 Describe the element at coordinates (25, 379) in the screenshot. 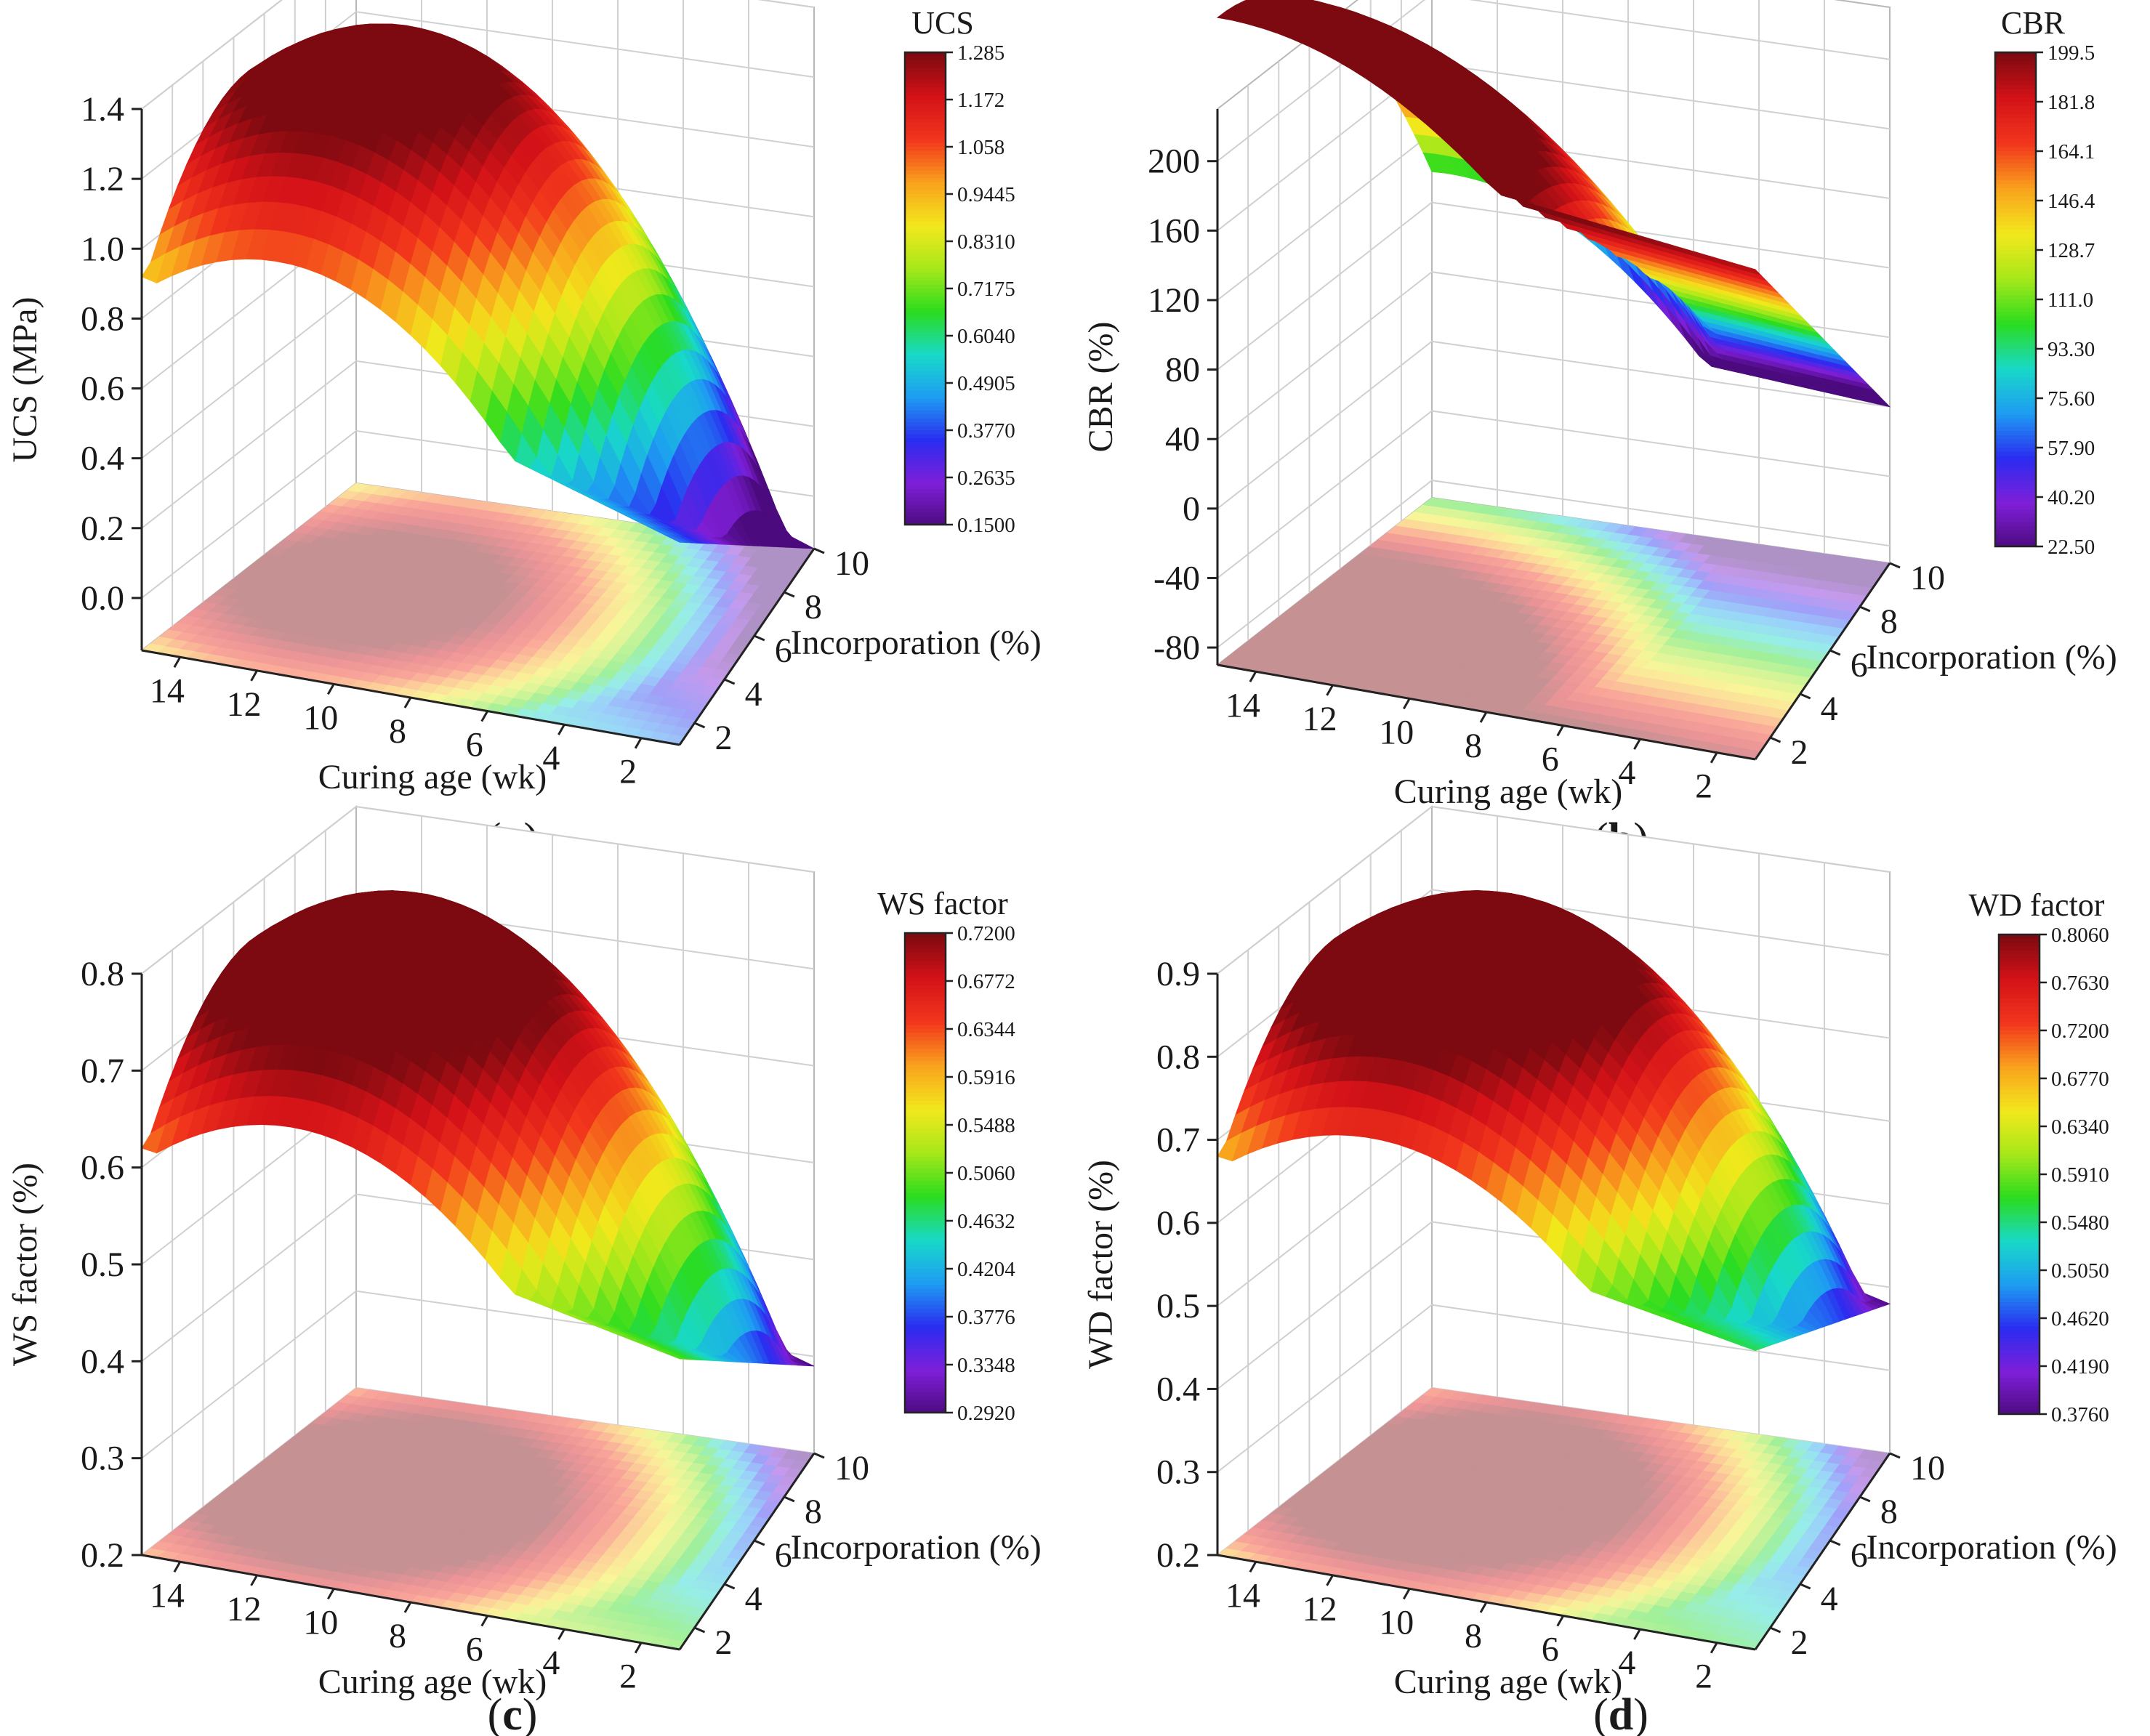

I see `z-axis-label: UCS (MPa)` at that location.